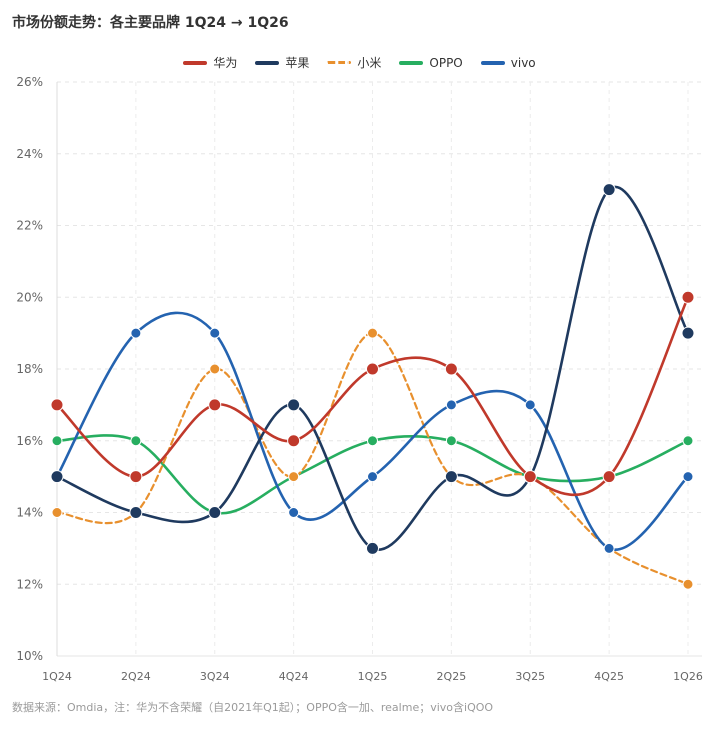  Describe the element at coordinates (294, 441) in the screenshot. I see `data-point: 华为 4Q24: 16%` at that location.